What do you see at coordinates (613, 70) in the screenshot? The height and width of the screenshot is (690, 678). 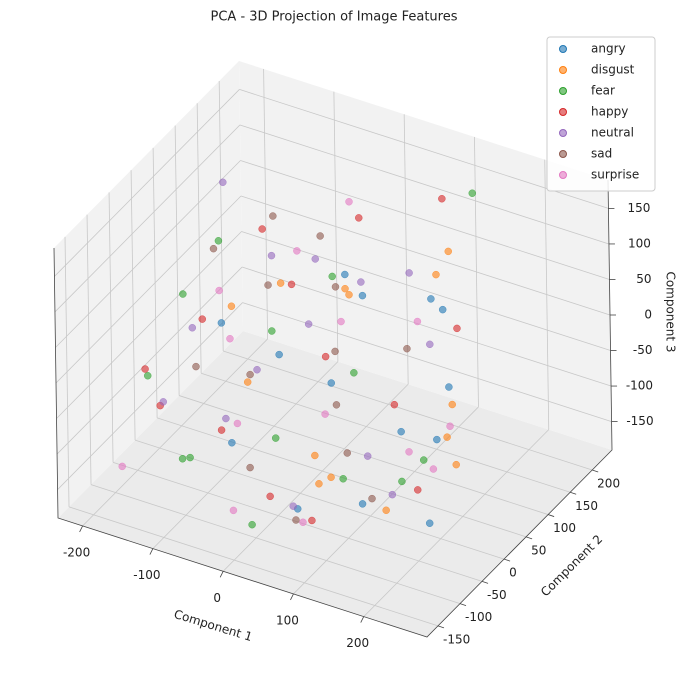 I see `legend-label: disgust` at bounding box center [613, 70].